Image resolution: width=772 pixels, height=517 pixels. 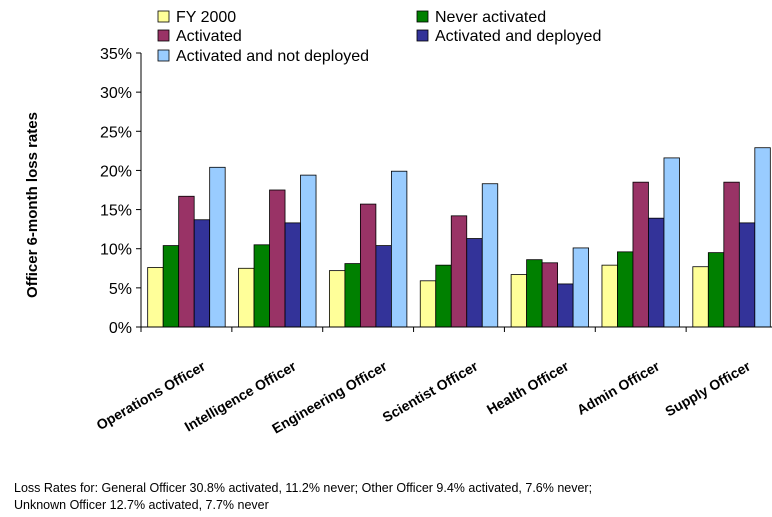 What do you see at coordinates (120, 328) in the screenshot?
I see `y-tick-label: 0%` at bounding box center [120, 328].